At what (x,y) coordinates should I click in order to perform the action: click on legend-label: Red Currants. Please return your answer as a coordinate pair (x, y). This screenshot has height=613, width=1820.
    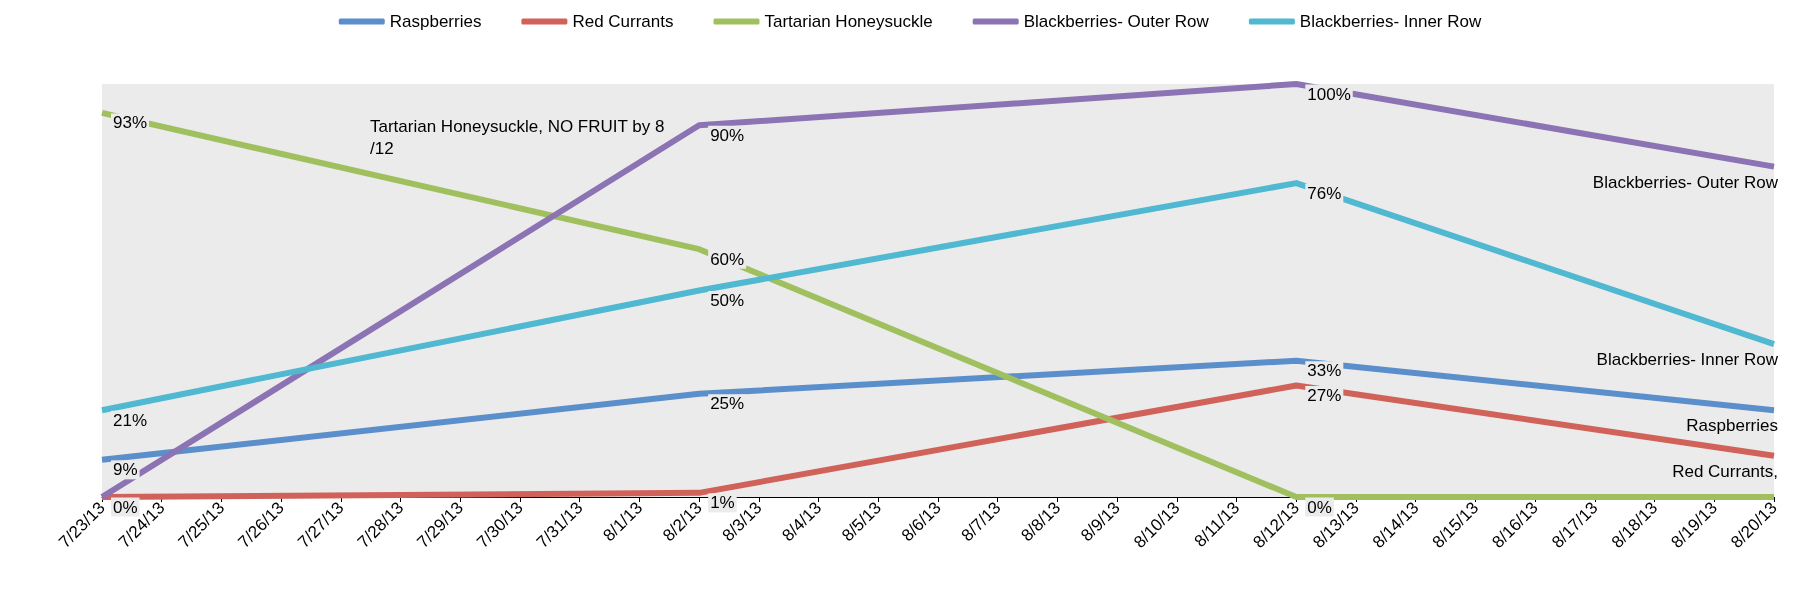
    Looking at the image, I should click on (623, 21).